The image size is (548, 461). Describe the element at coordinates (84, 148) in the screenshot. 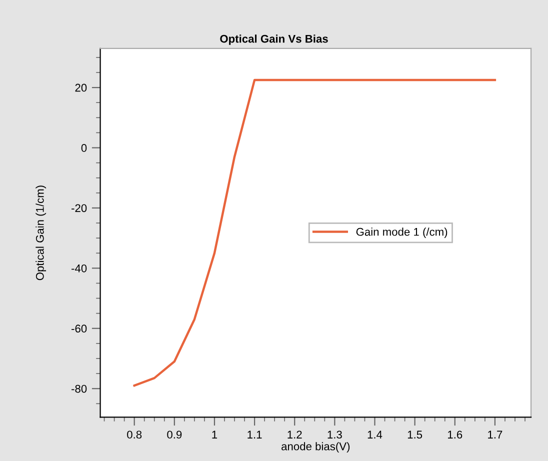

I see `y-tick-label: 0` at that location.